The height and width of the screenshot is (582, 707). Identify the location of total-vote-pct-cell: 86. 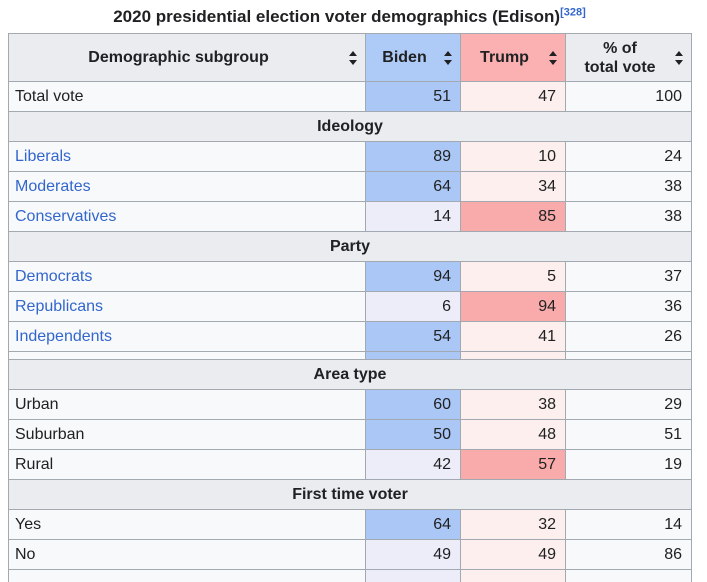
(628, 554).